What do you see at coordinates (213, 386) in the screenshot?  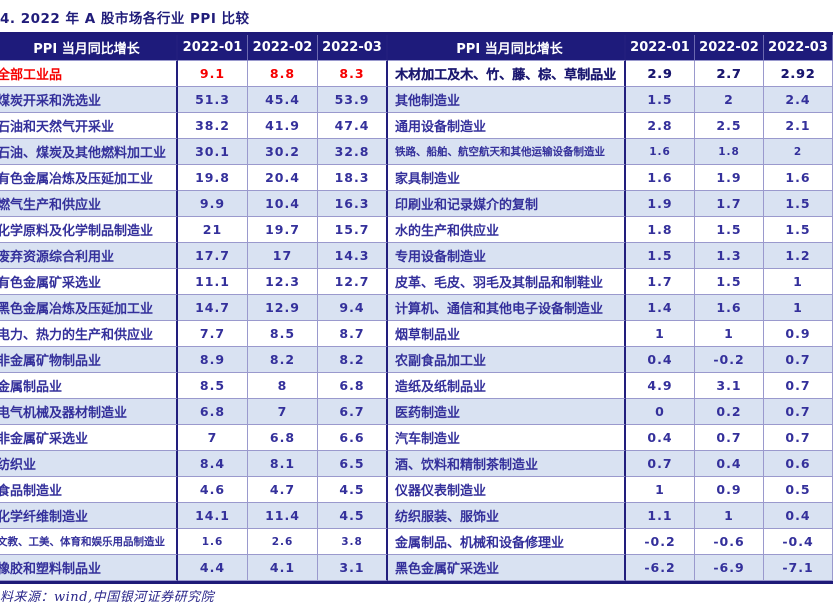 I see `left-value-2022-01: 8.5` at bounding box center [213, 386].